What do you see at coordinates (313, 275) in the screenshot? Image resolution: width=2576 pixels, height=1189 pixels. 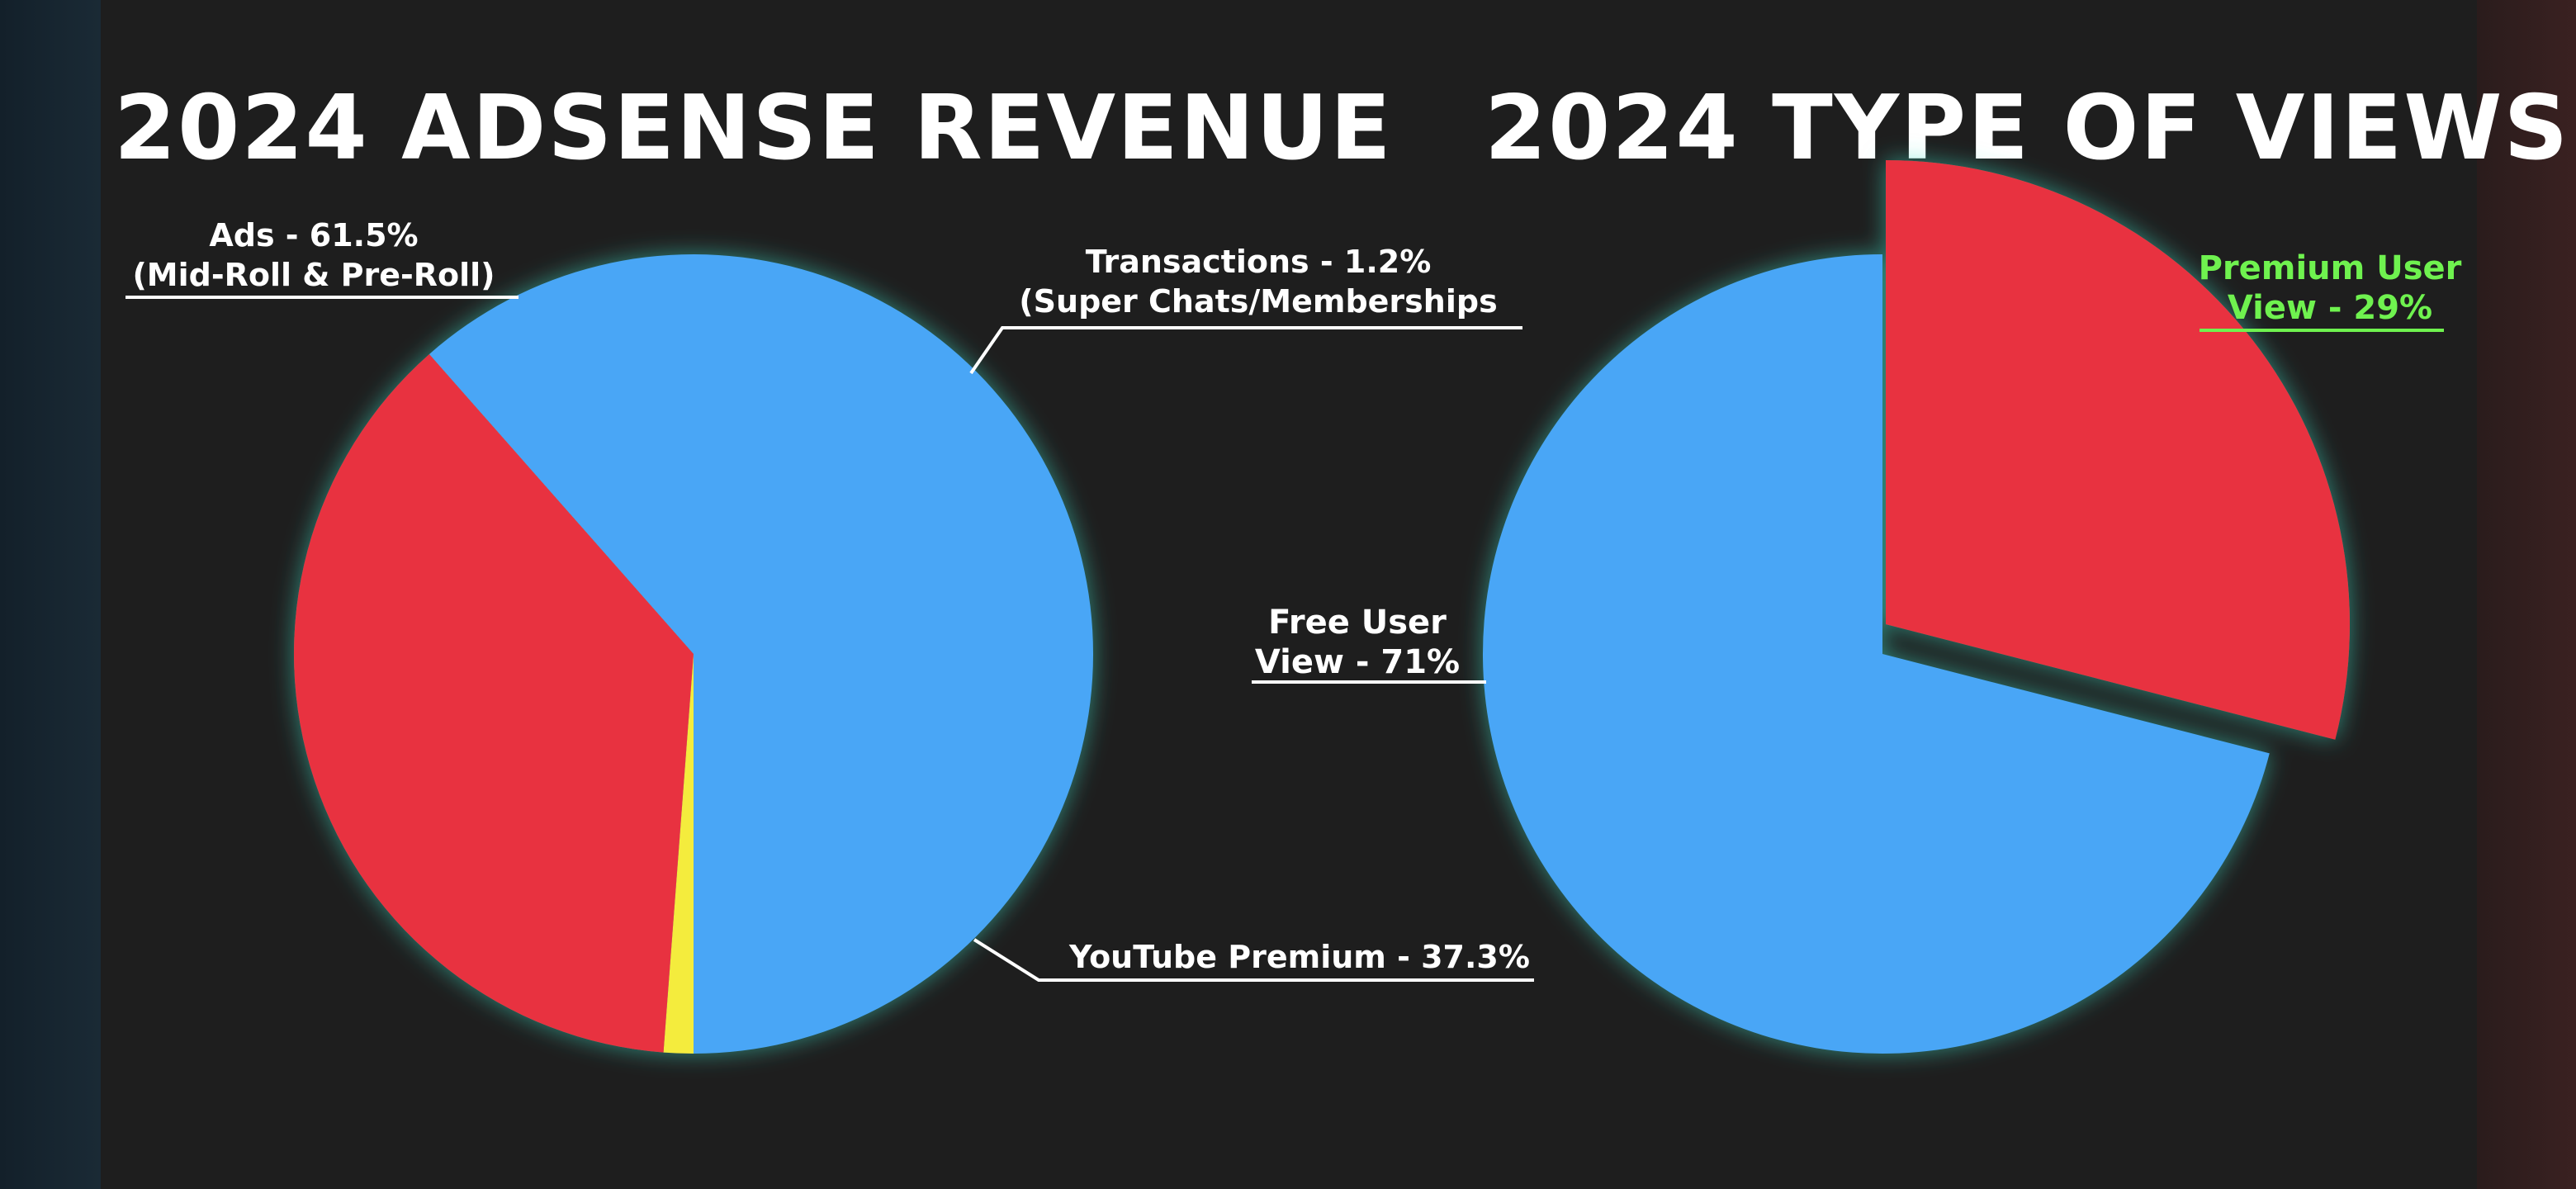 I see `ads-slice-sublabel: (Mid-Roll & Pre-Roll)` at bounding box center [313, 275].